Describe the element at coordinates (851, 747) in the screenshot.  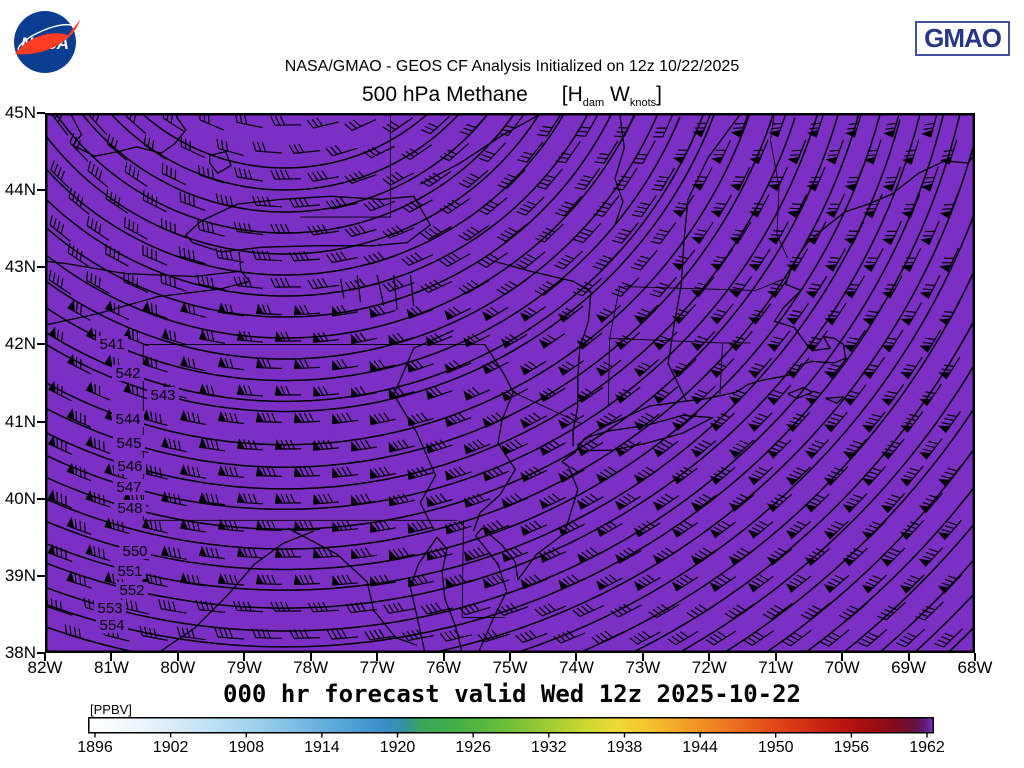
I see `colorbar-tick-label: 1956` at that location.